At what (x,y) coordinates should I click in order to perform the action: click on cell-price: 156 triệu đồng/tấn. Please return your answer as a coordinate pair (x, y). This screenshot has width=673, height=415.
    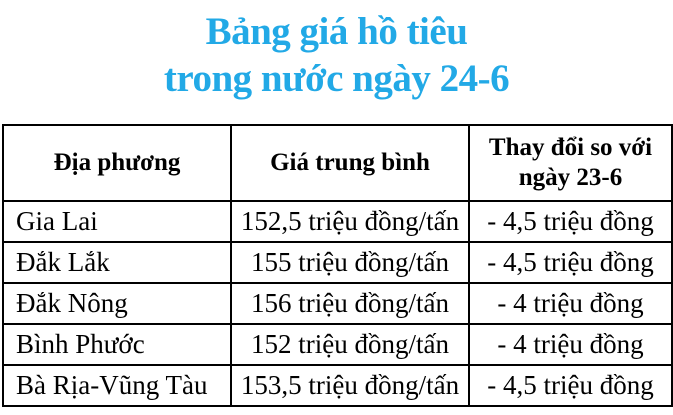
    Looking at the image, I should click on (350, 303).